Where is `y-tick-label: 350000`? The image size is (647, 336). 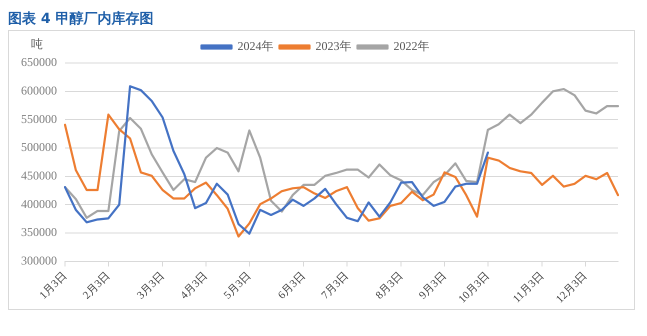
y-tick-label: 350000 is located at coordinates (39, 232).